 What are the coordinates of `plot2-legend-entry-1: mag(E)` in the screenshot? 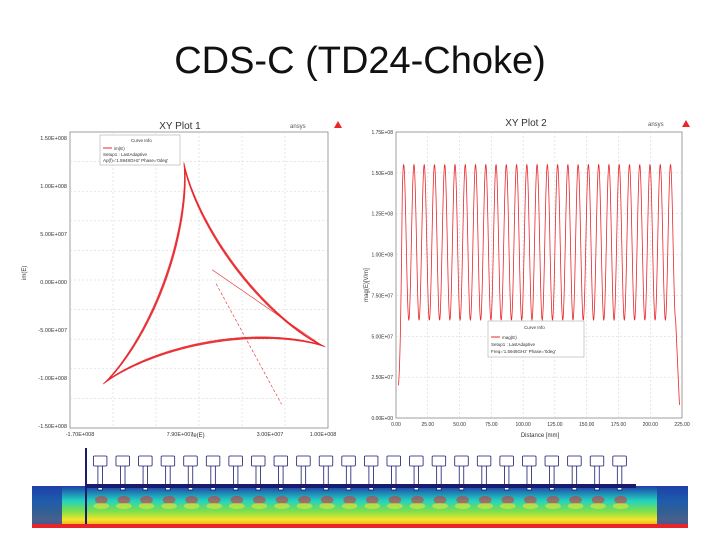 It's located at (509, 337).